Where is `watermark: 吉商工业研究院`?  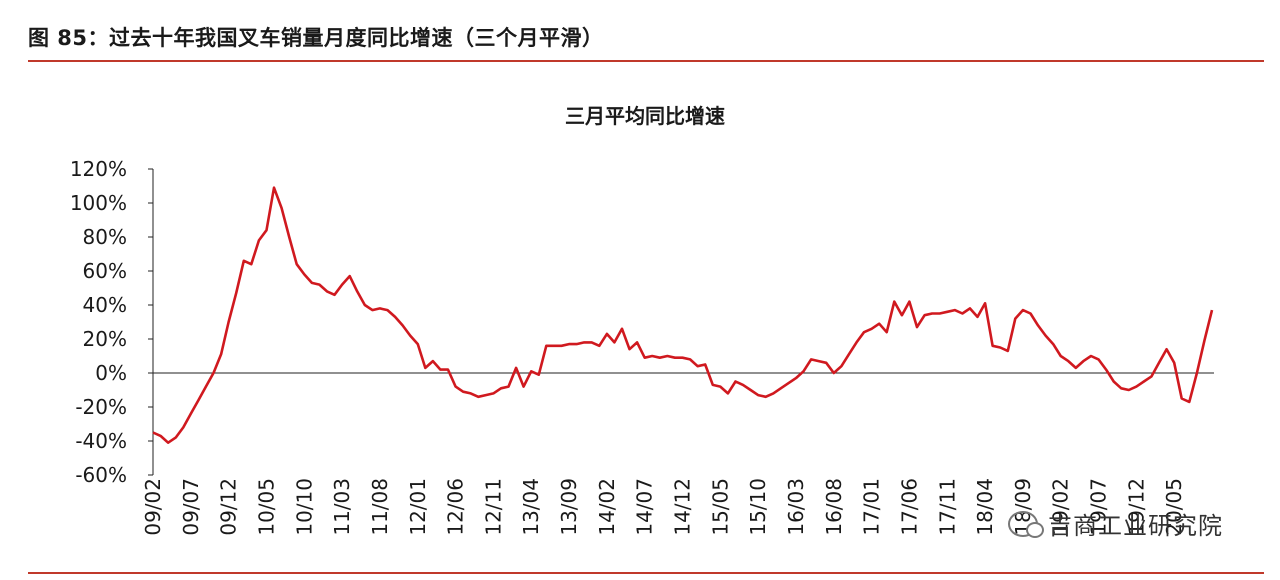 watermark: 吉商工业研究院 is located at coordinates (1115, 523).